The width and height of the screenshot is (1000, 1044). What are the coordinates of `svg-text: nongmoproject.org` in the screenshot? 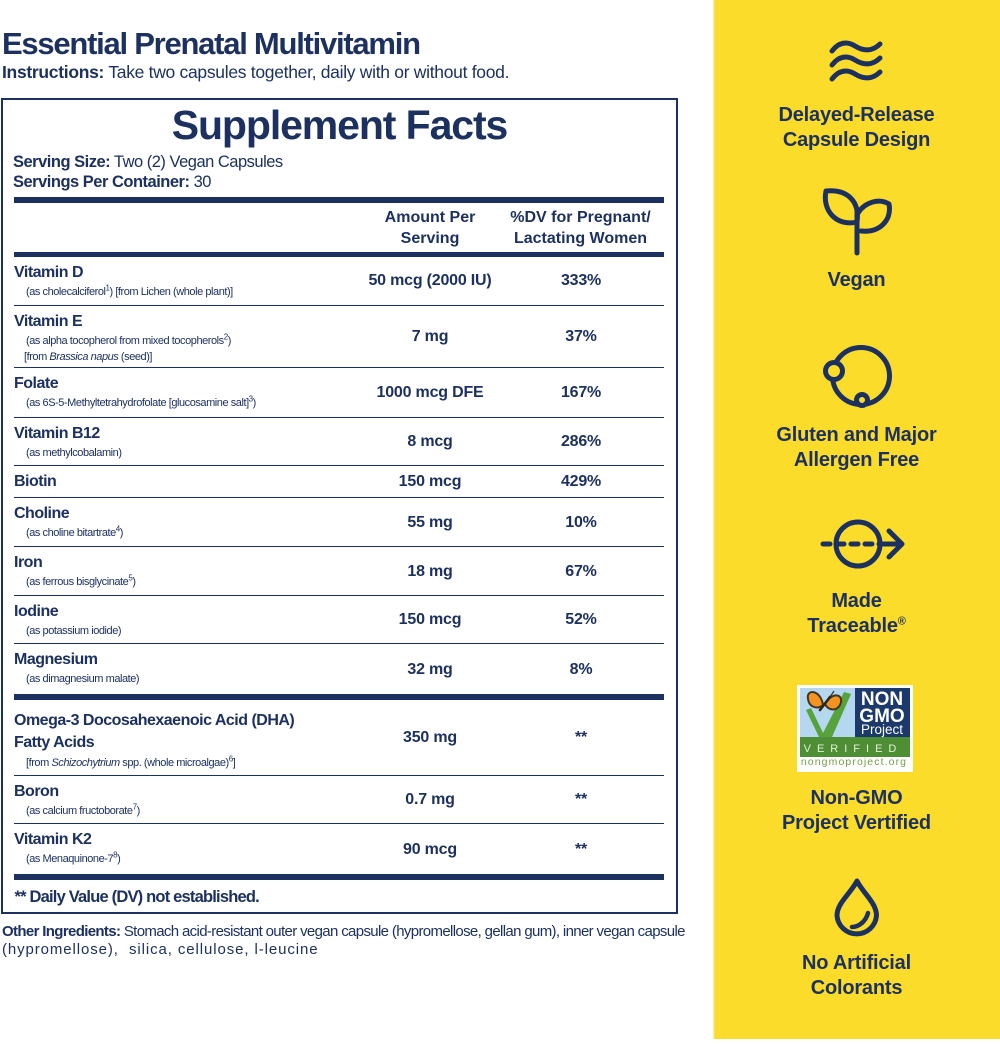 It's located at (854, 762).